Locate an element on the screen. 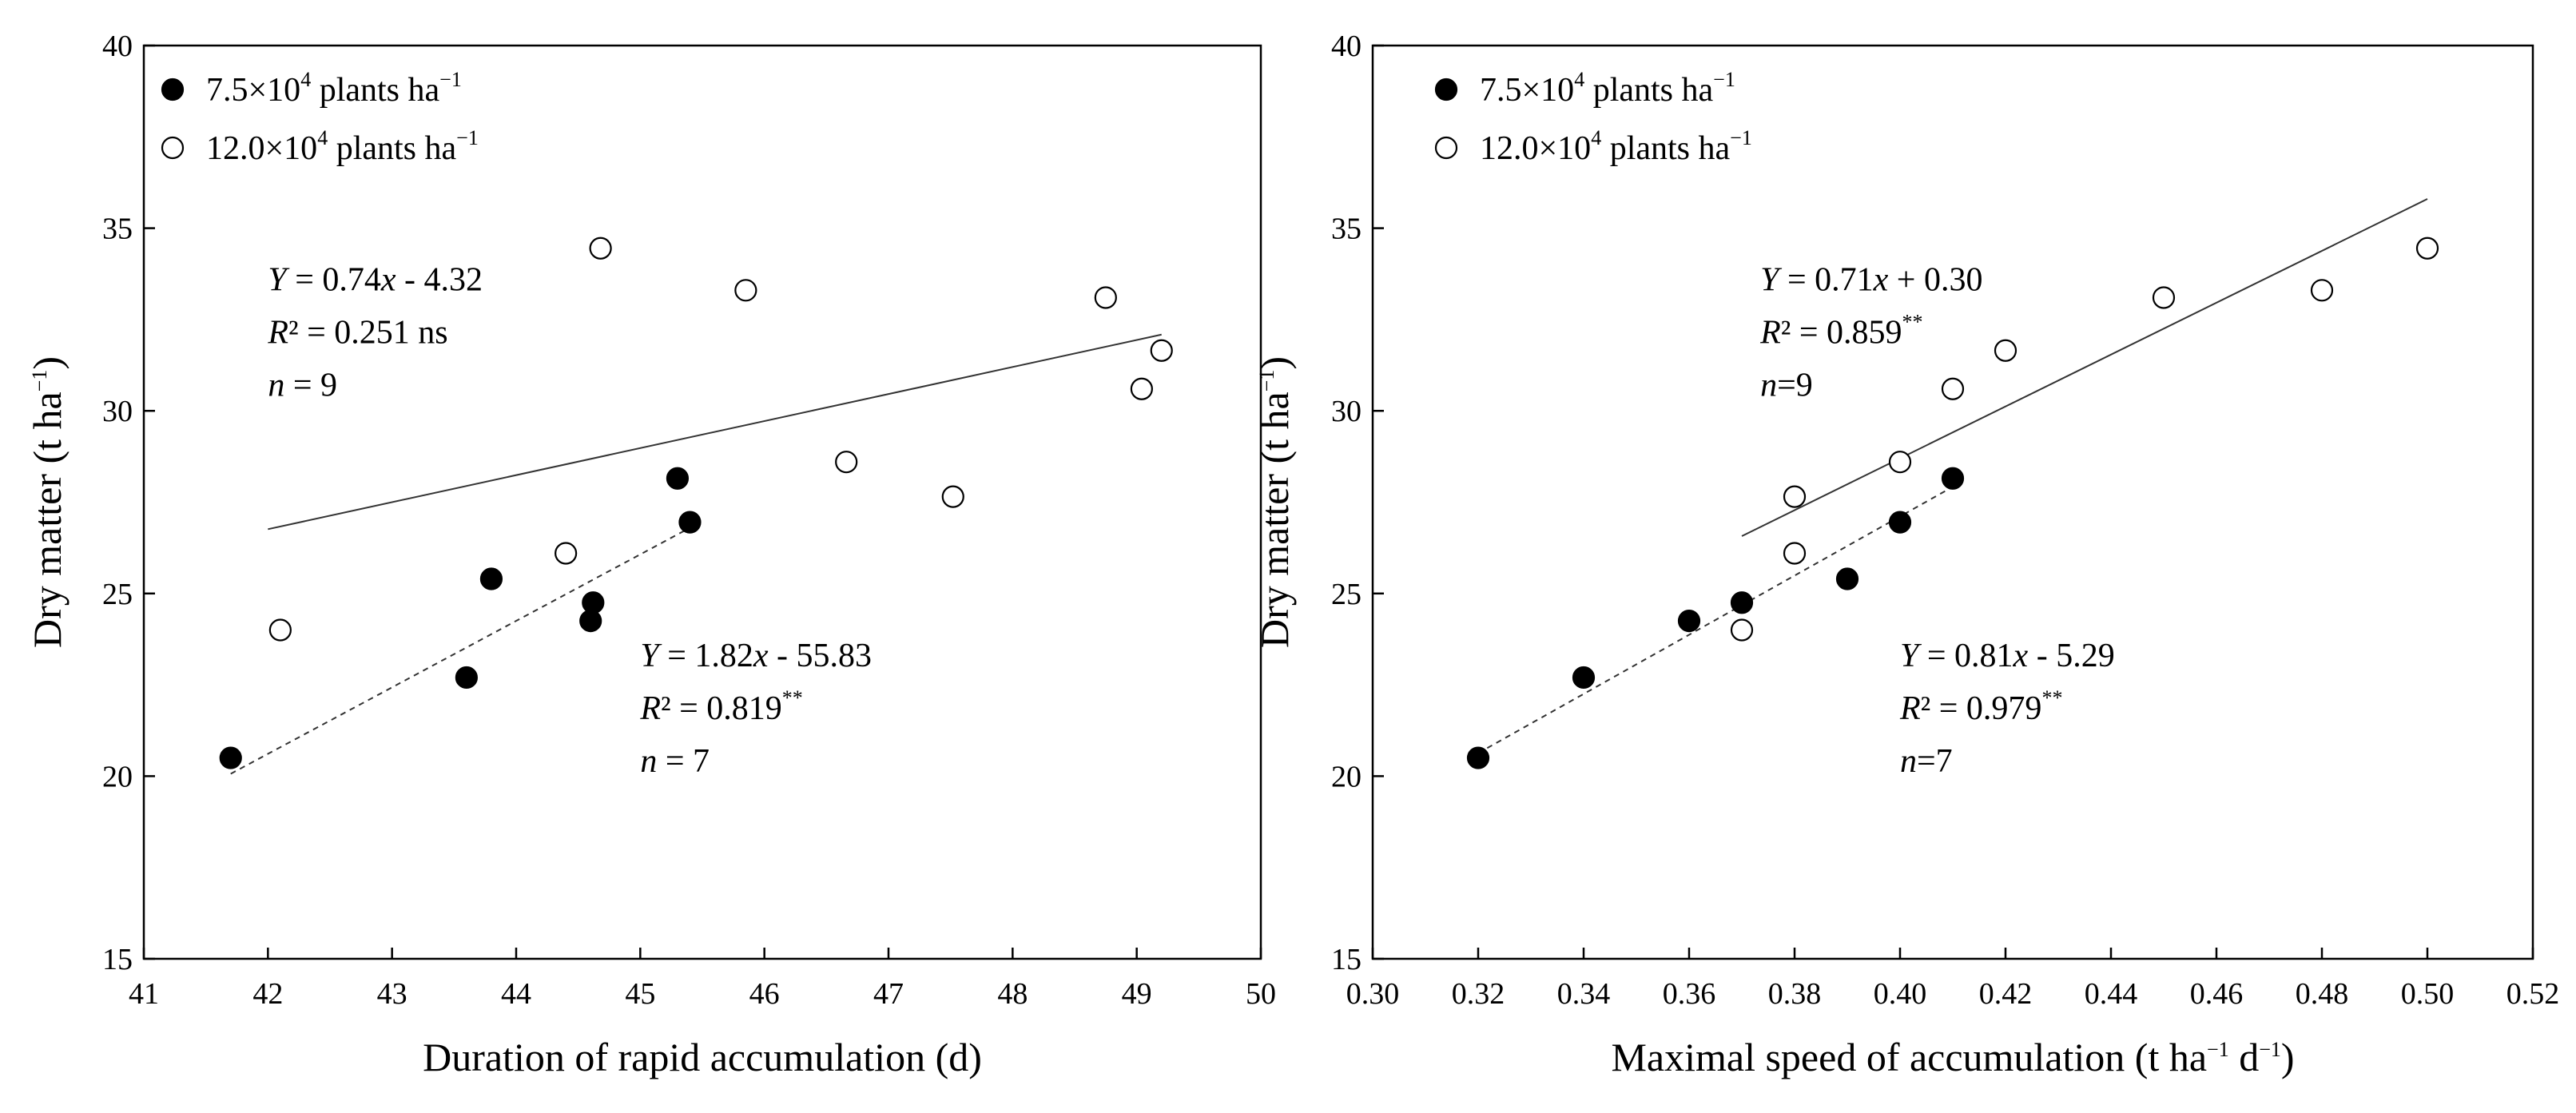  x-tick-label: 0.32 is located at coordinates (1478, 994).